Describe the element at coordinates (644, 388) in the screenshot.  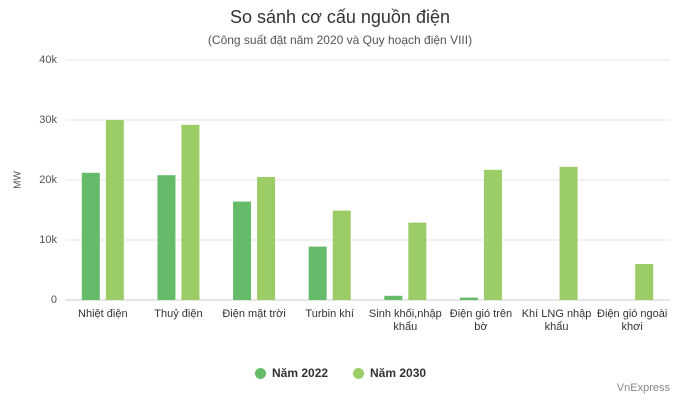
I see `credit: VnExpress` at that location.